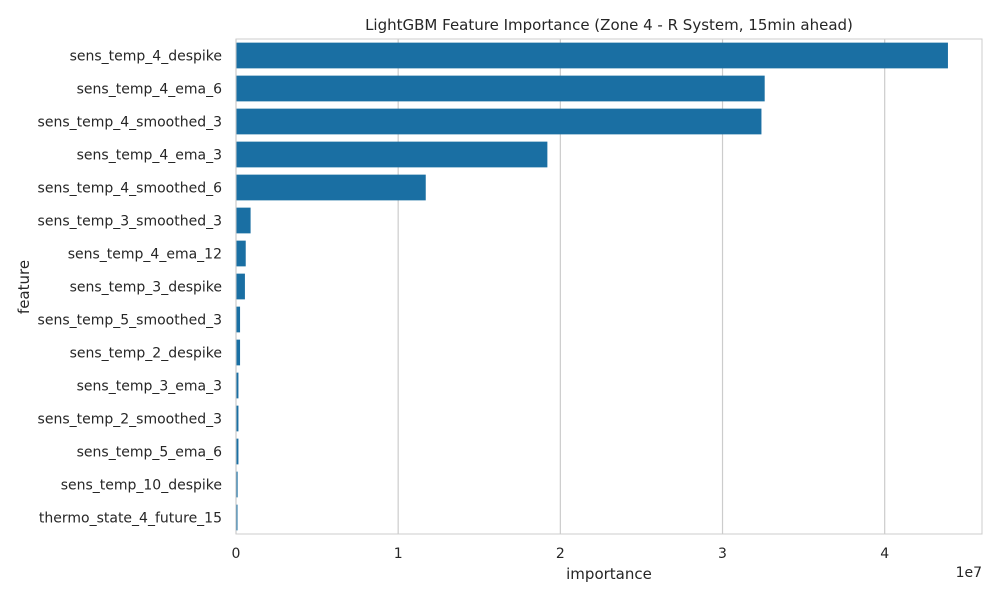  What do you see at coordinates (149, 156) in the screenshot?
I see `y-tick-label: sens_temp_4_ema_3` at bounding box center [149, 156].